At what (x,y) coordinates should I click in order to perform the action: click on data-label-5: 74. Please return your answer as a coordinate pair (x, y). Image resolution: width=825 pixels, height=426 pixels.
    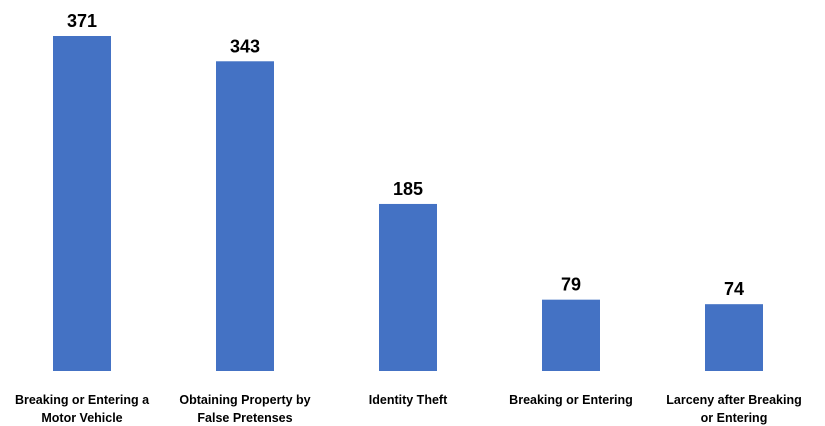
    Looking at the image, I should click on (734, 289).